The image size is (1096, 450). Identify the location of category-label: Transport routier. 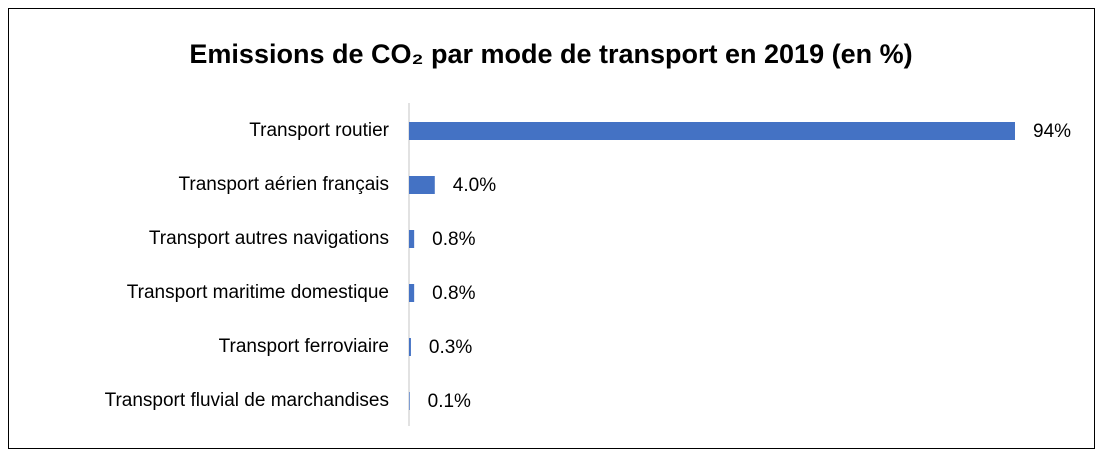
(319, 130).